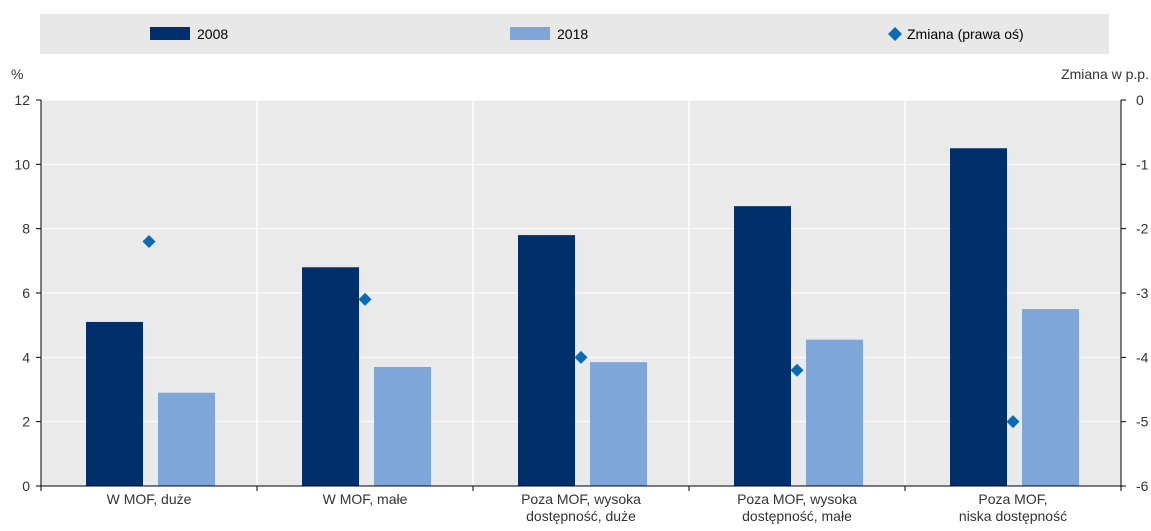  Describe the element at coordinates (22, 164) in the screenshot. I see `left-tick-label: 10` at that location.